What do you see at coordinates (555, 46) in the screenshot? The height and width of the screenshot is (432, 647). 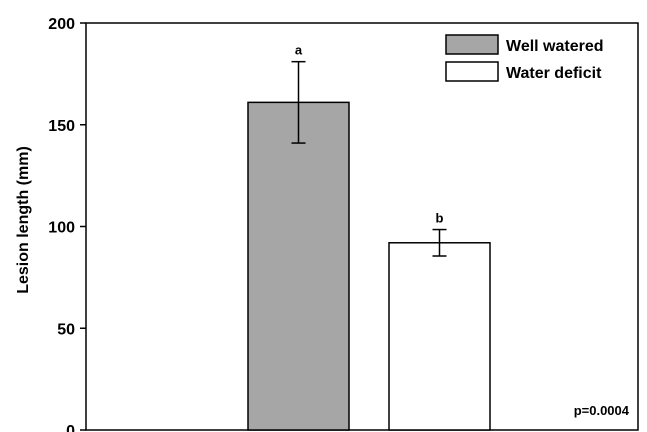 I see `legend-label: Well watered` at bounding box center [555, 46].